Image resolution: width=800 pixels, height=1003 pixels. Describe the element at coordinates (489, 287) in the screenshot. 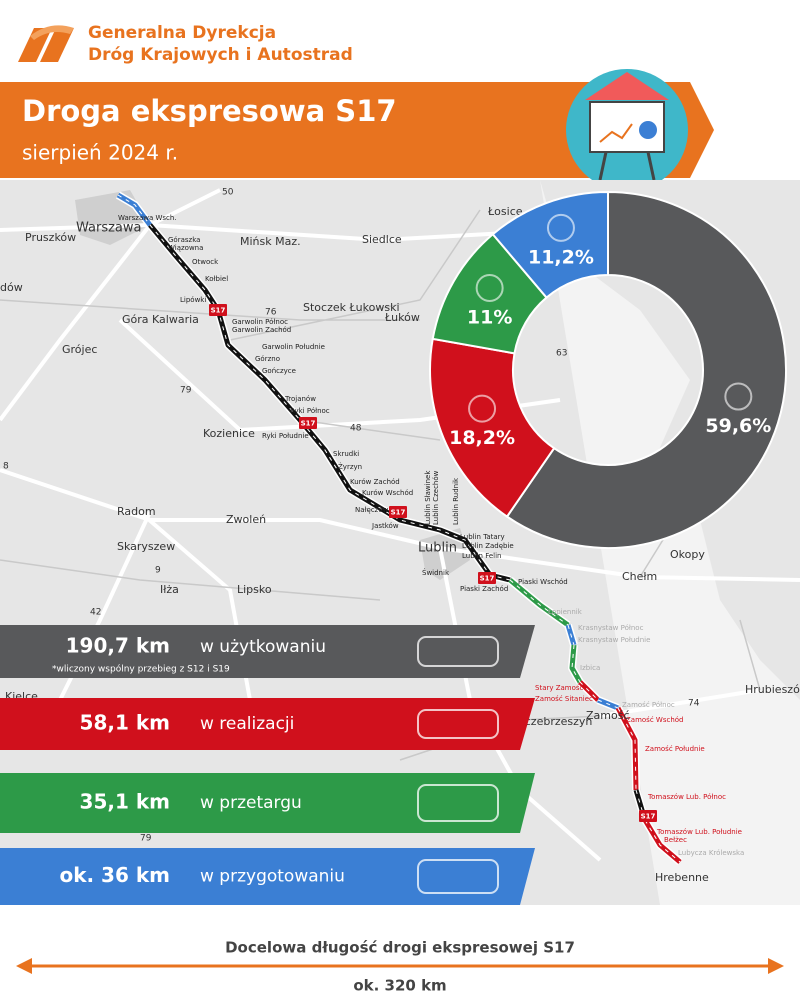

I see `segment-icon` at that location.